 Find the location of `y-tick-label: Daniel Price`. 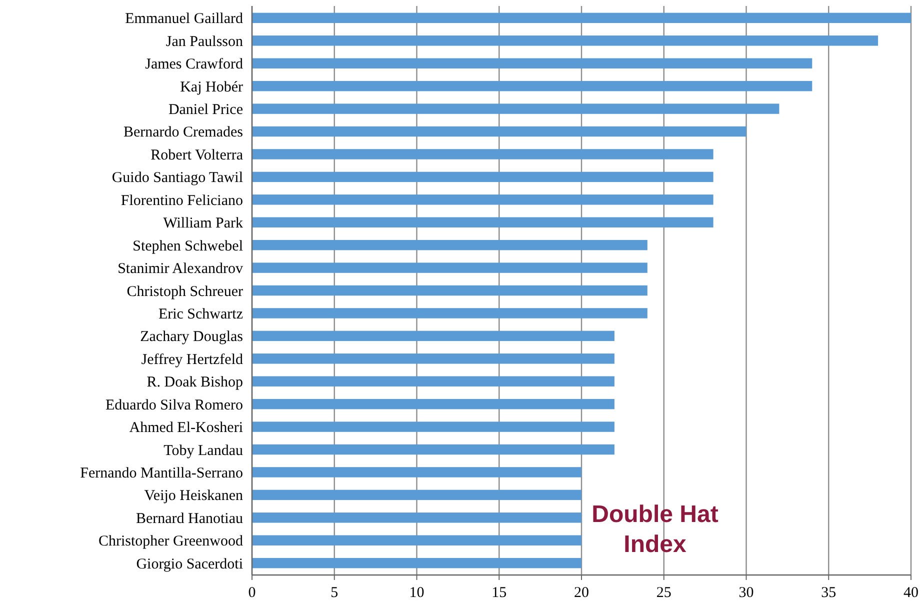

y-tick-label: Daniel Price is located at coordinates (206, 110).